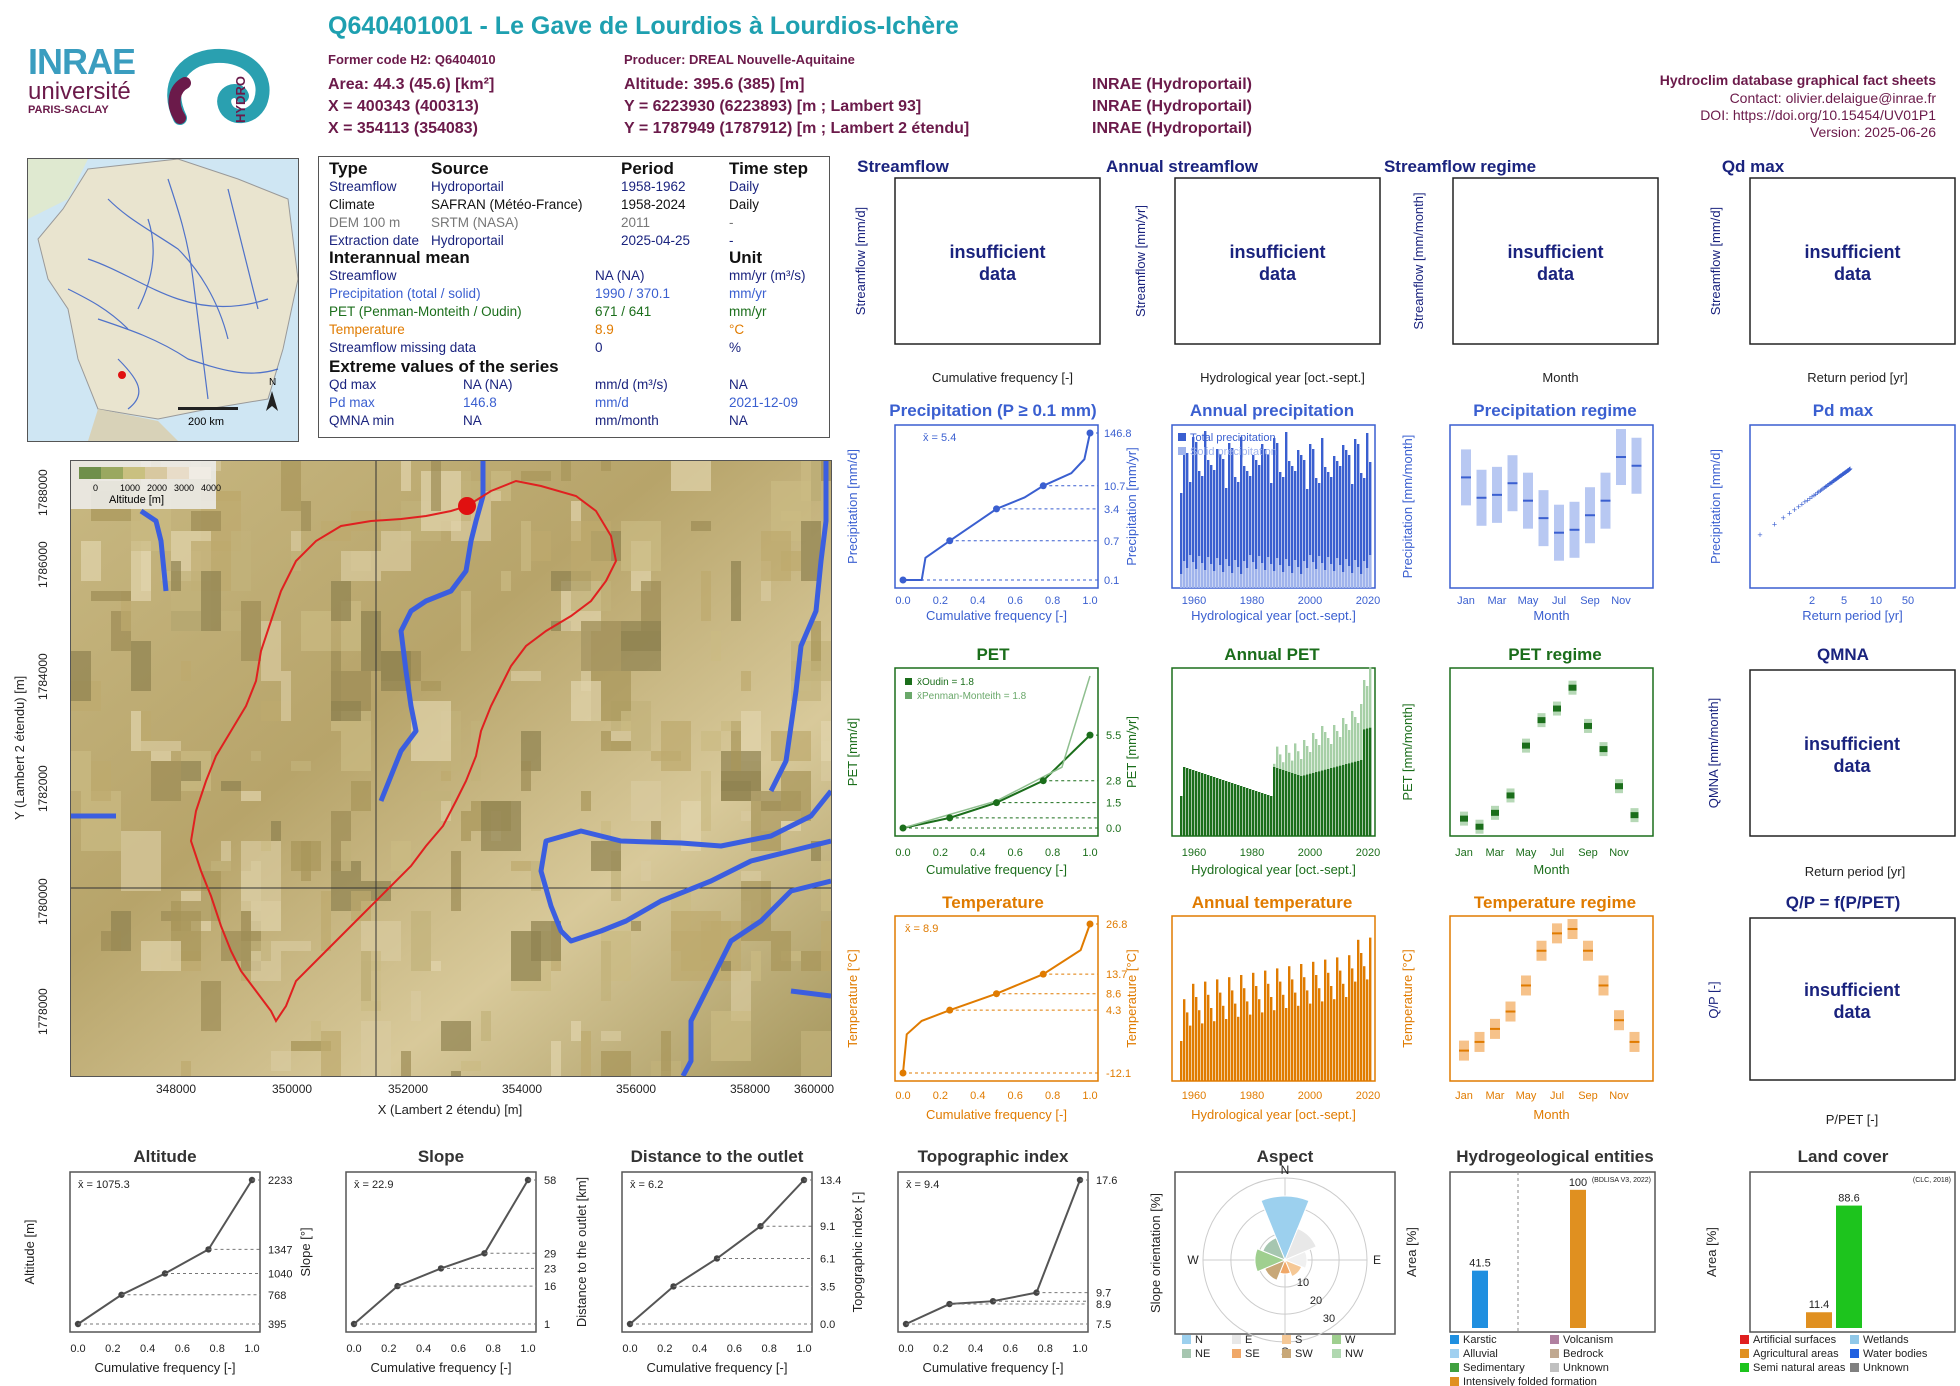  What do you see at coordinates (1588, 853) in the screenshot?
I see `month-tick: Sep` at bounding box center [1588, 853].